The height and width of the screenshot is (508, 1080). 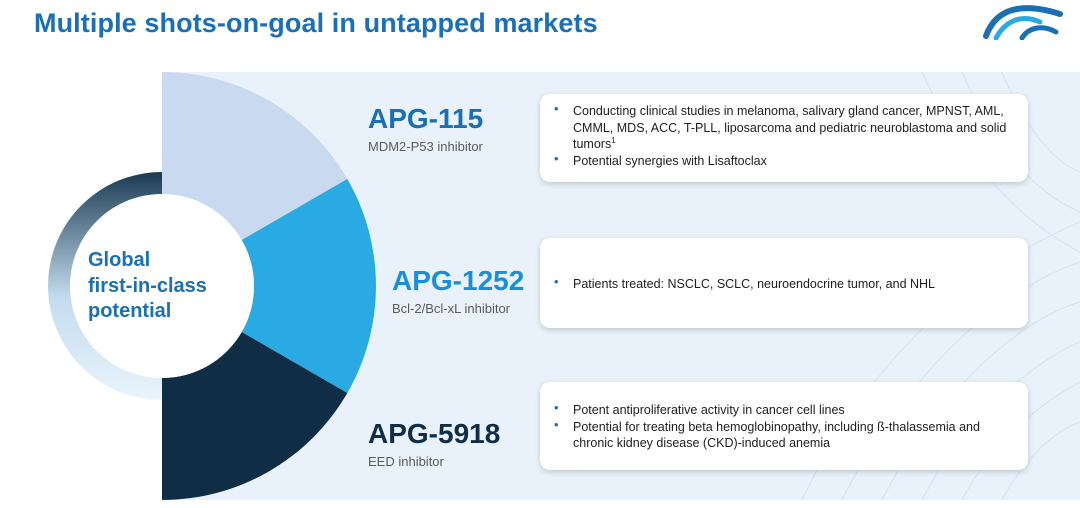 I want to click on product-name: APG-5918, so click(x=434, y=433).